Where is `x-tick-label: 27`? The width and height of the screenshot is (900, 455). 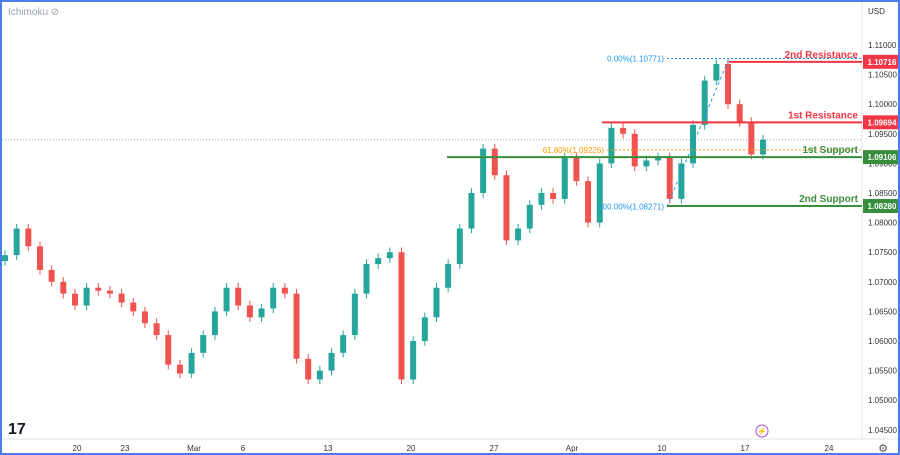
x-tick-label: 27 is located at coordinates (494, 448).